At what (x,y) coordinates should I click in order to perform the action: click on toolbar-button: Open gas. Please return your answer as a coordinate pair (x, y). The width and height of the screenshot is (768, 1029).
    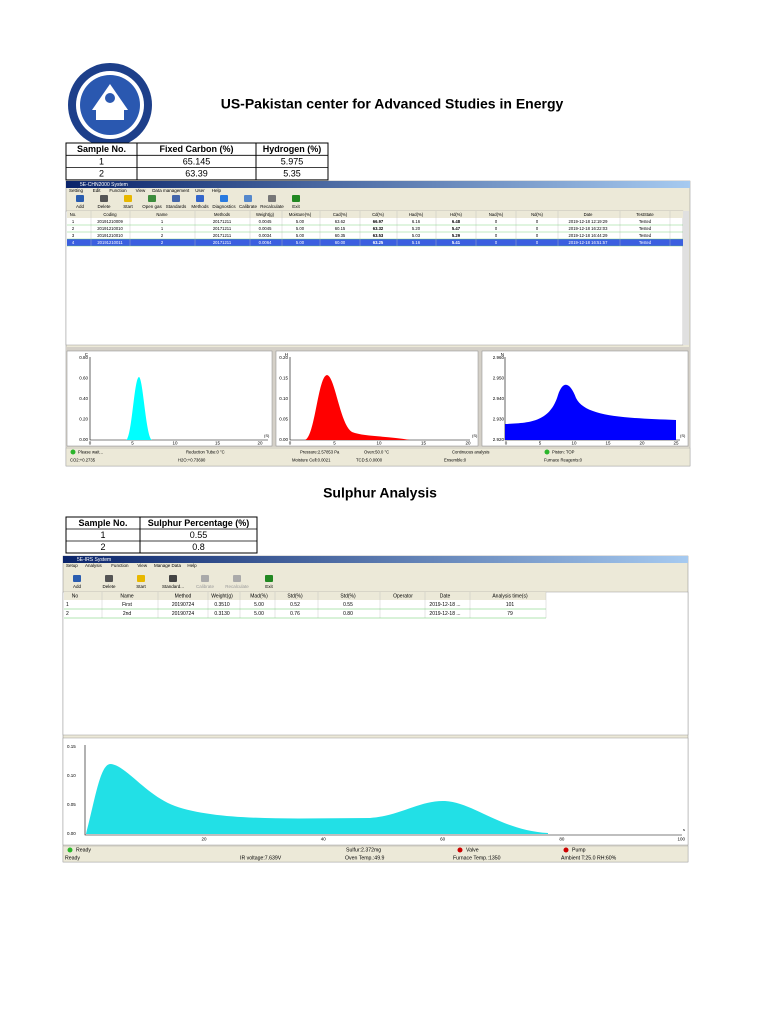
    Looking at the image, I should click on (152, 206).